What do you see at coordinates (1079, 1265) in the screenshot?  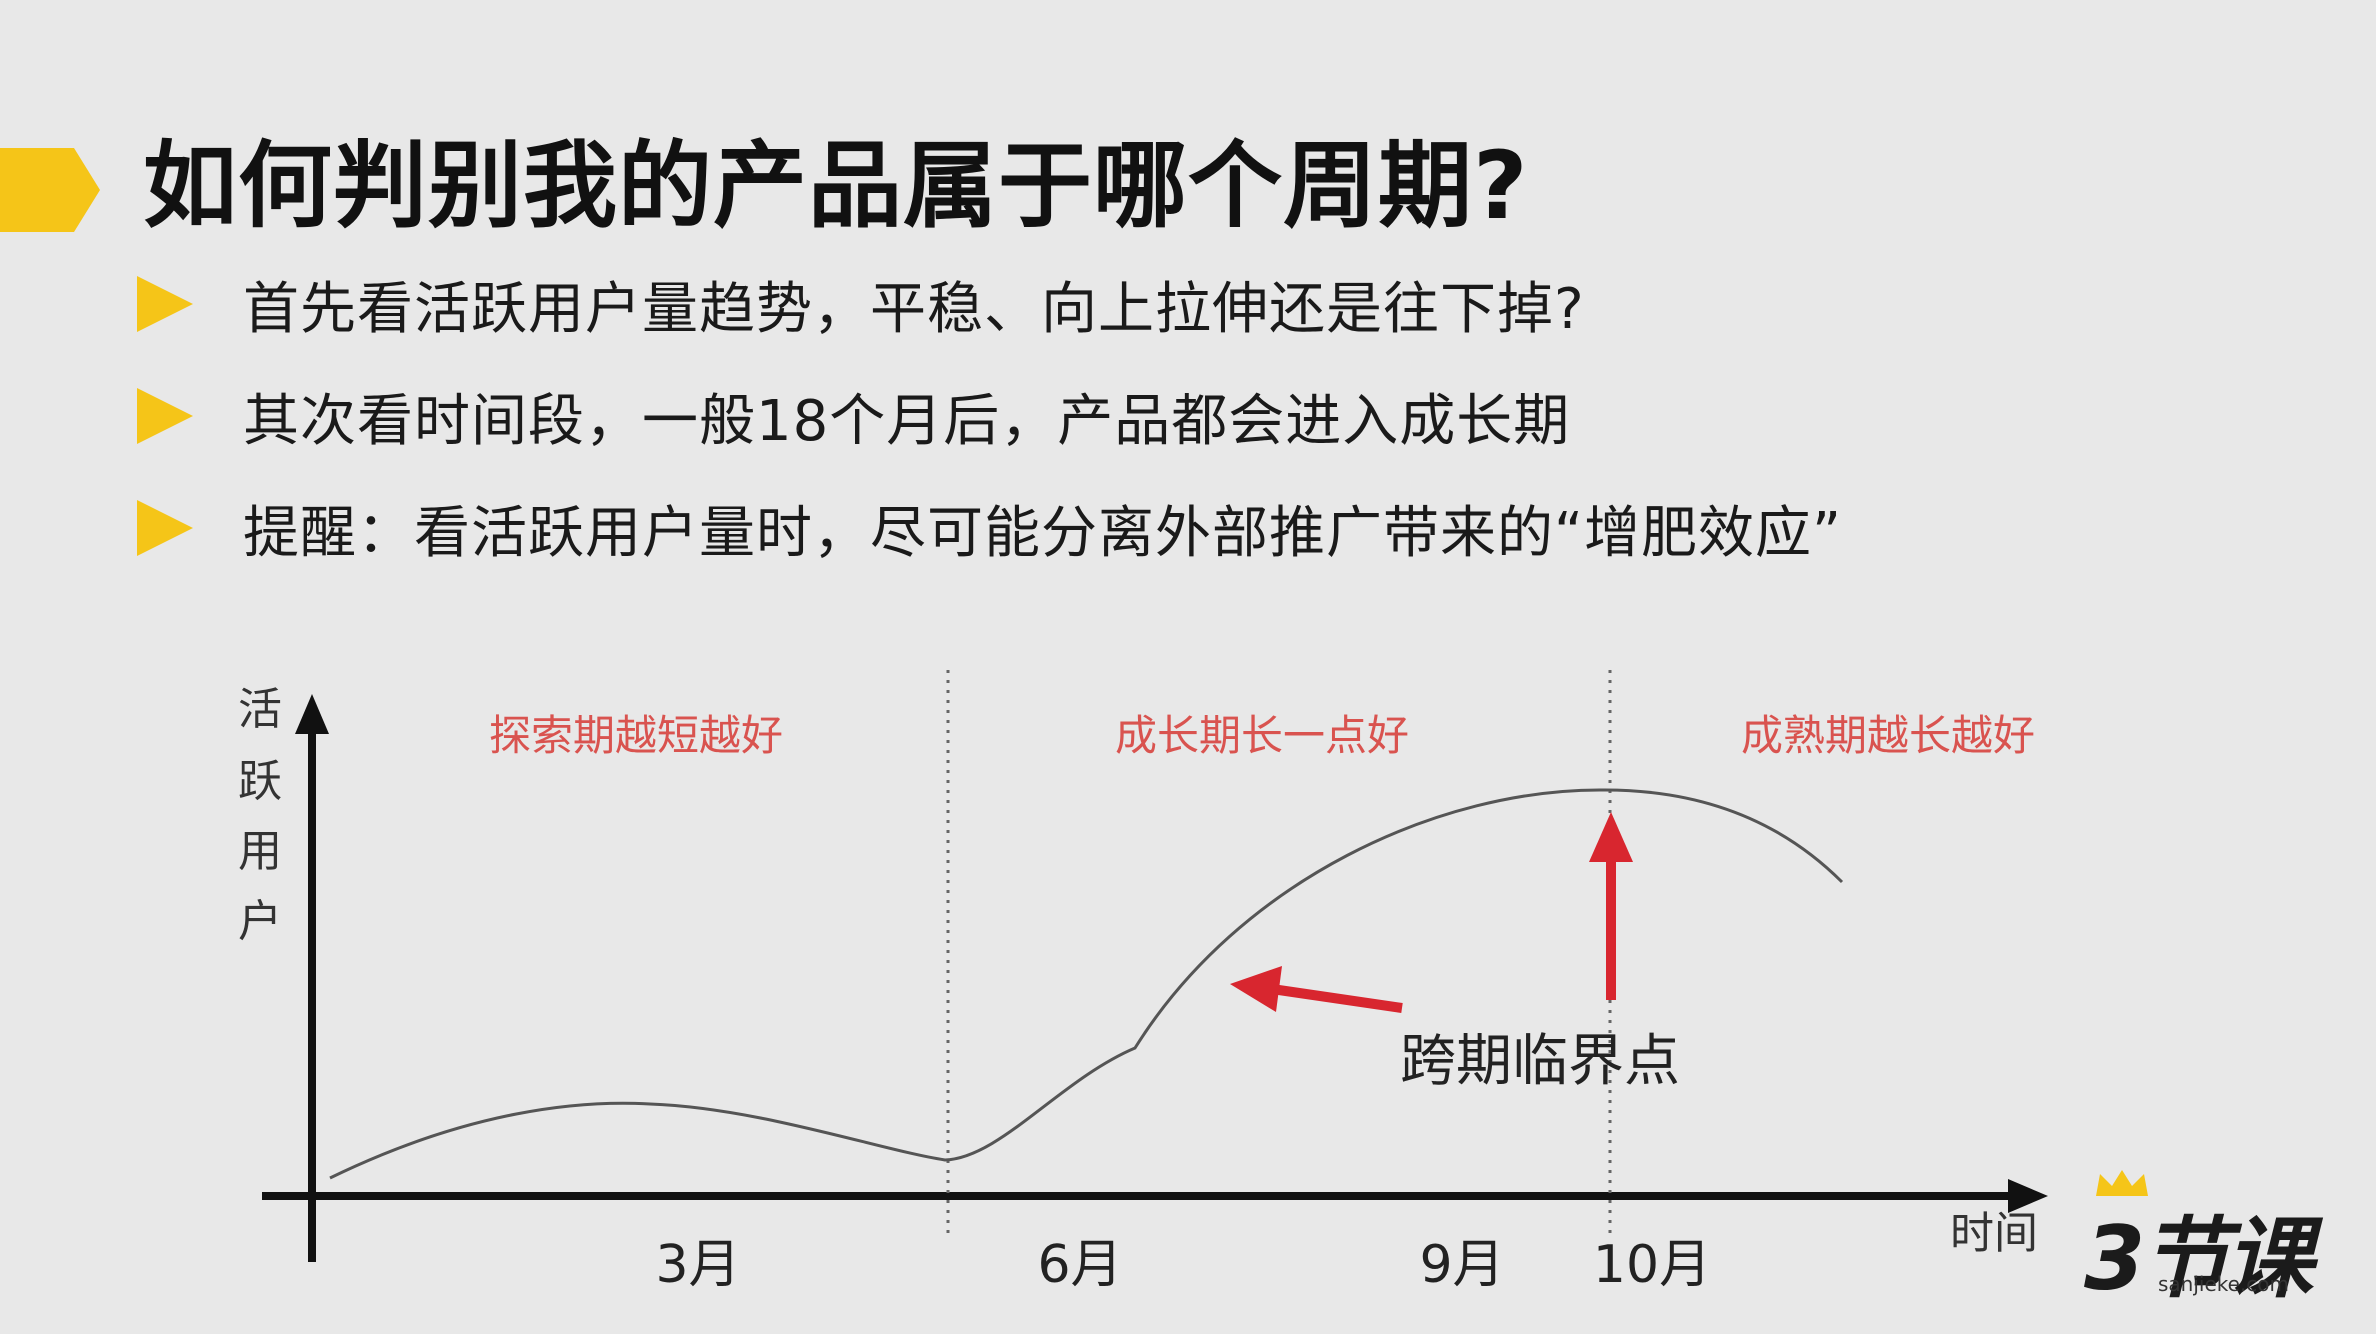 I see `x-tick-label: 6月` at bounding box center [1079, 1265].